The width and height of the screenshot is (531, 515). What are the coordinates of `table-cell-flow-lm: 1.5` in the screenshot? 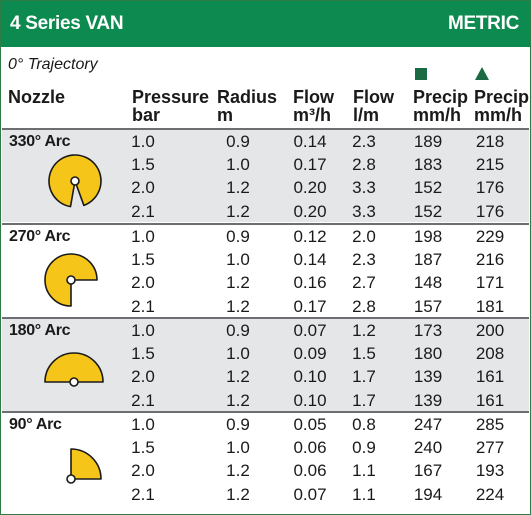 It's located at (364, 354).